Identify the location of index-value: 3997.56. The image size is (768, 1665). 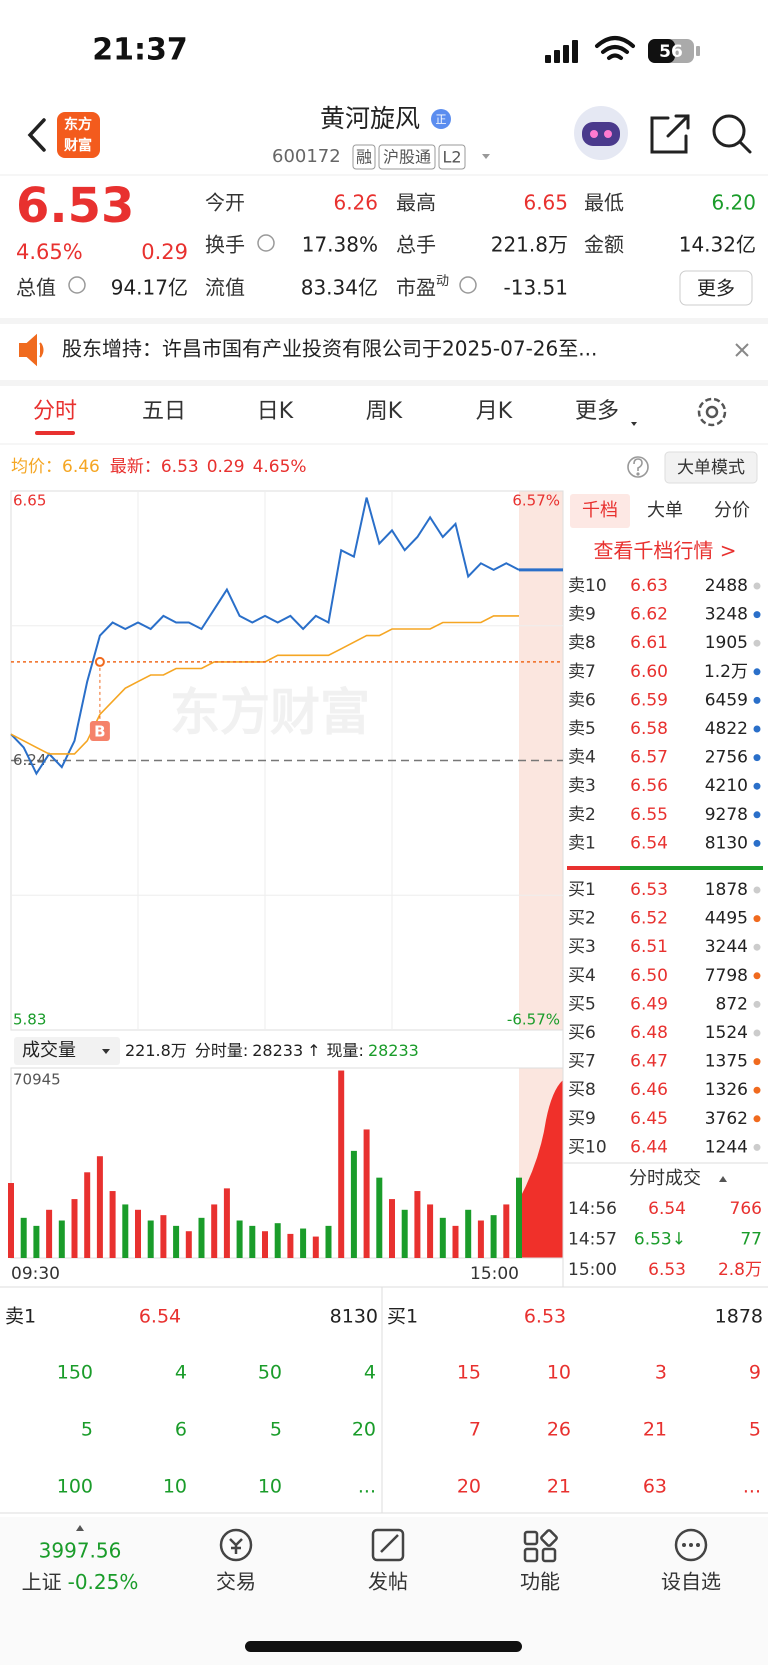
(80, 1551).